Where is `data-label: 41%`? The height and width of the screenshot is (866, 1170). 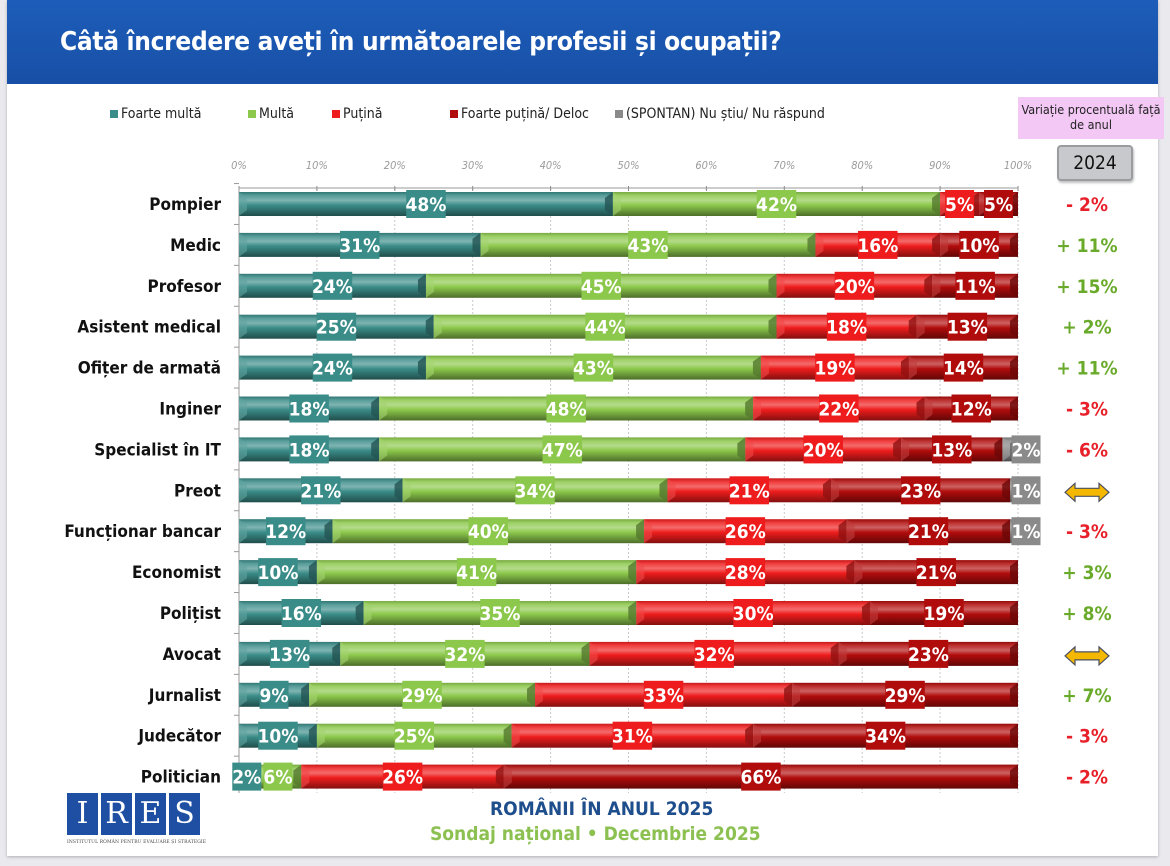 data-label: 41% is located at coordinates (476, 572).